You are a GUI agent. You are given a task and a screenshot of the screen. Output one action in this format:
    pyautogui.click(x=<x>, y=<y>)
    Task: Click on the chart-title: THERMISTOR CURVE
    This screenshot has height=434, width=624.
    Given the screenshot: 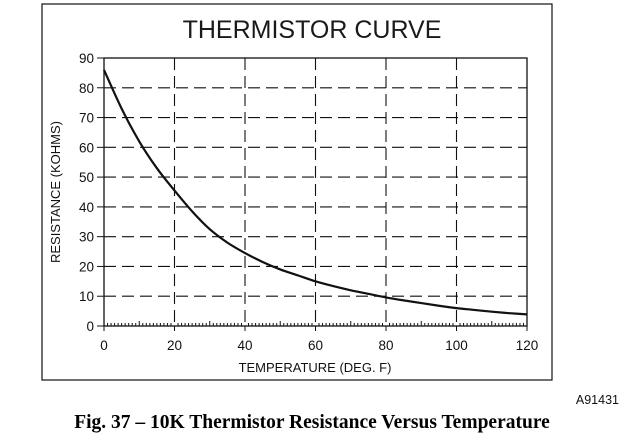 What is the action you would take?
    pyautogui.click(x=312, y=30)
    